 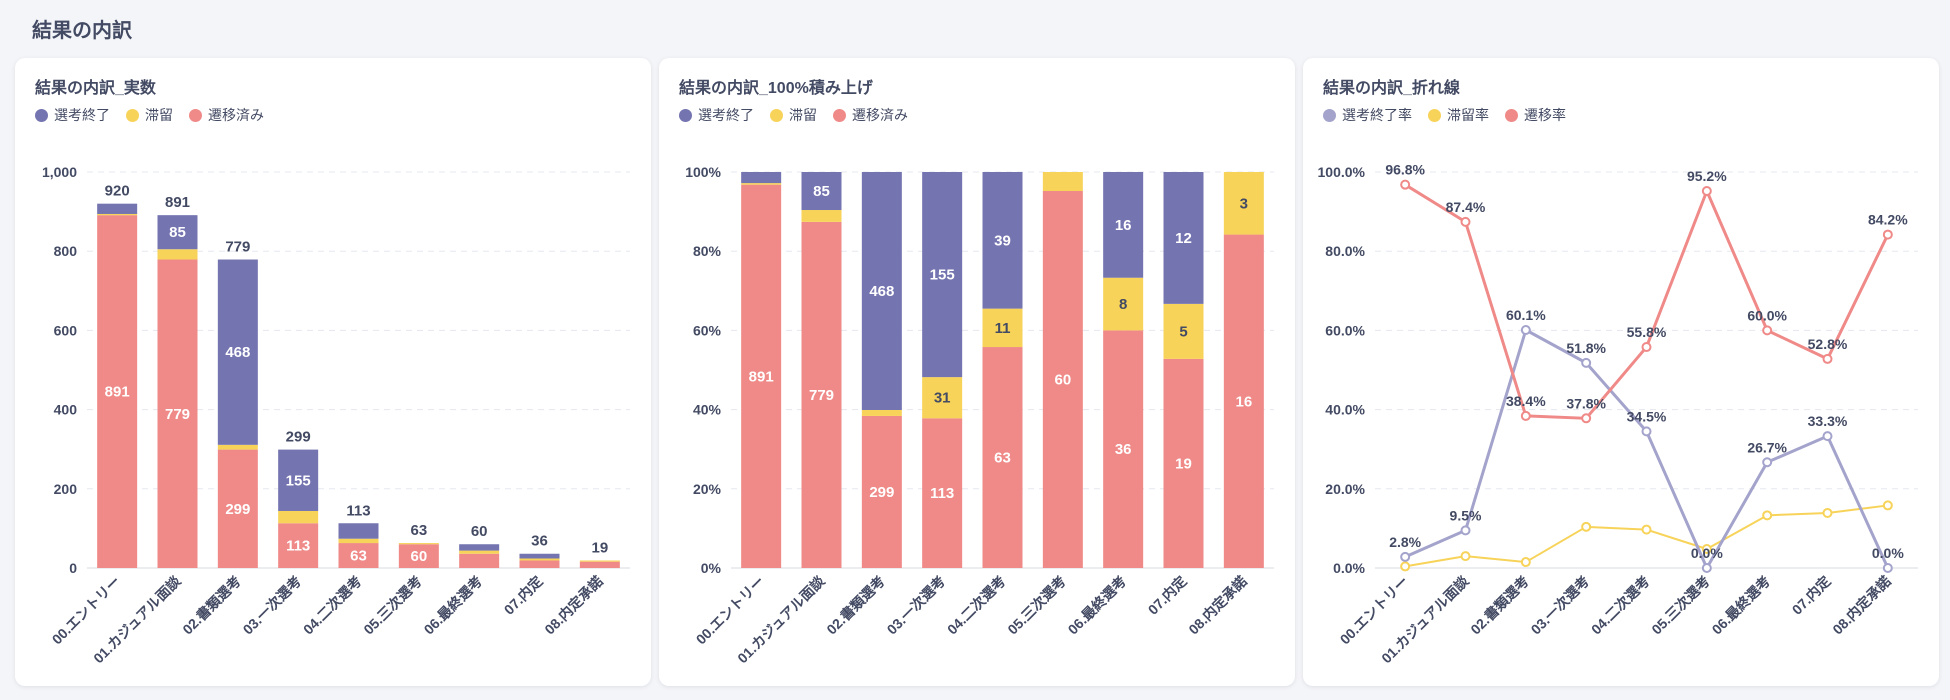 What do you see at coordinates (1647, 332) in the screenshot?
I see `data-label: 55.8%` at bounding box center [1647, 332].